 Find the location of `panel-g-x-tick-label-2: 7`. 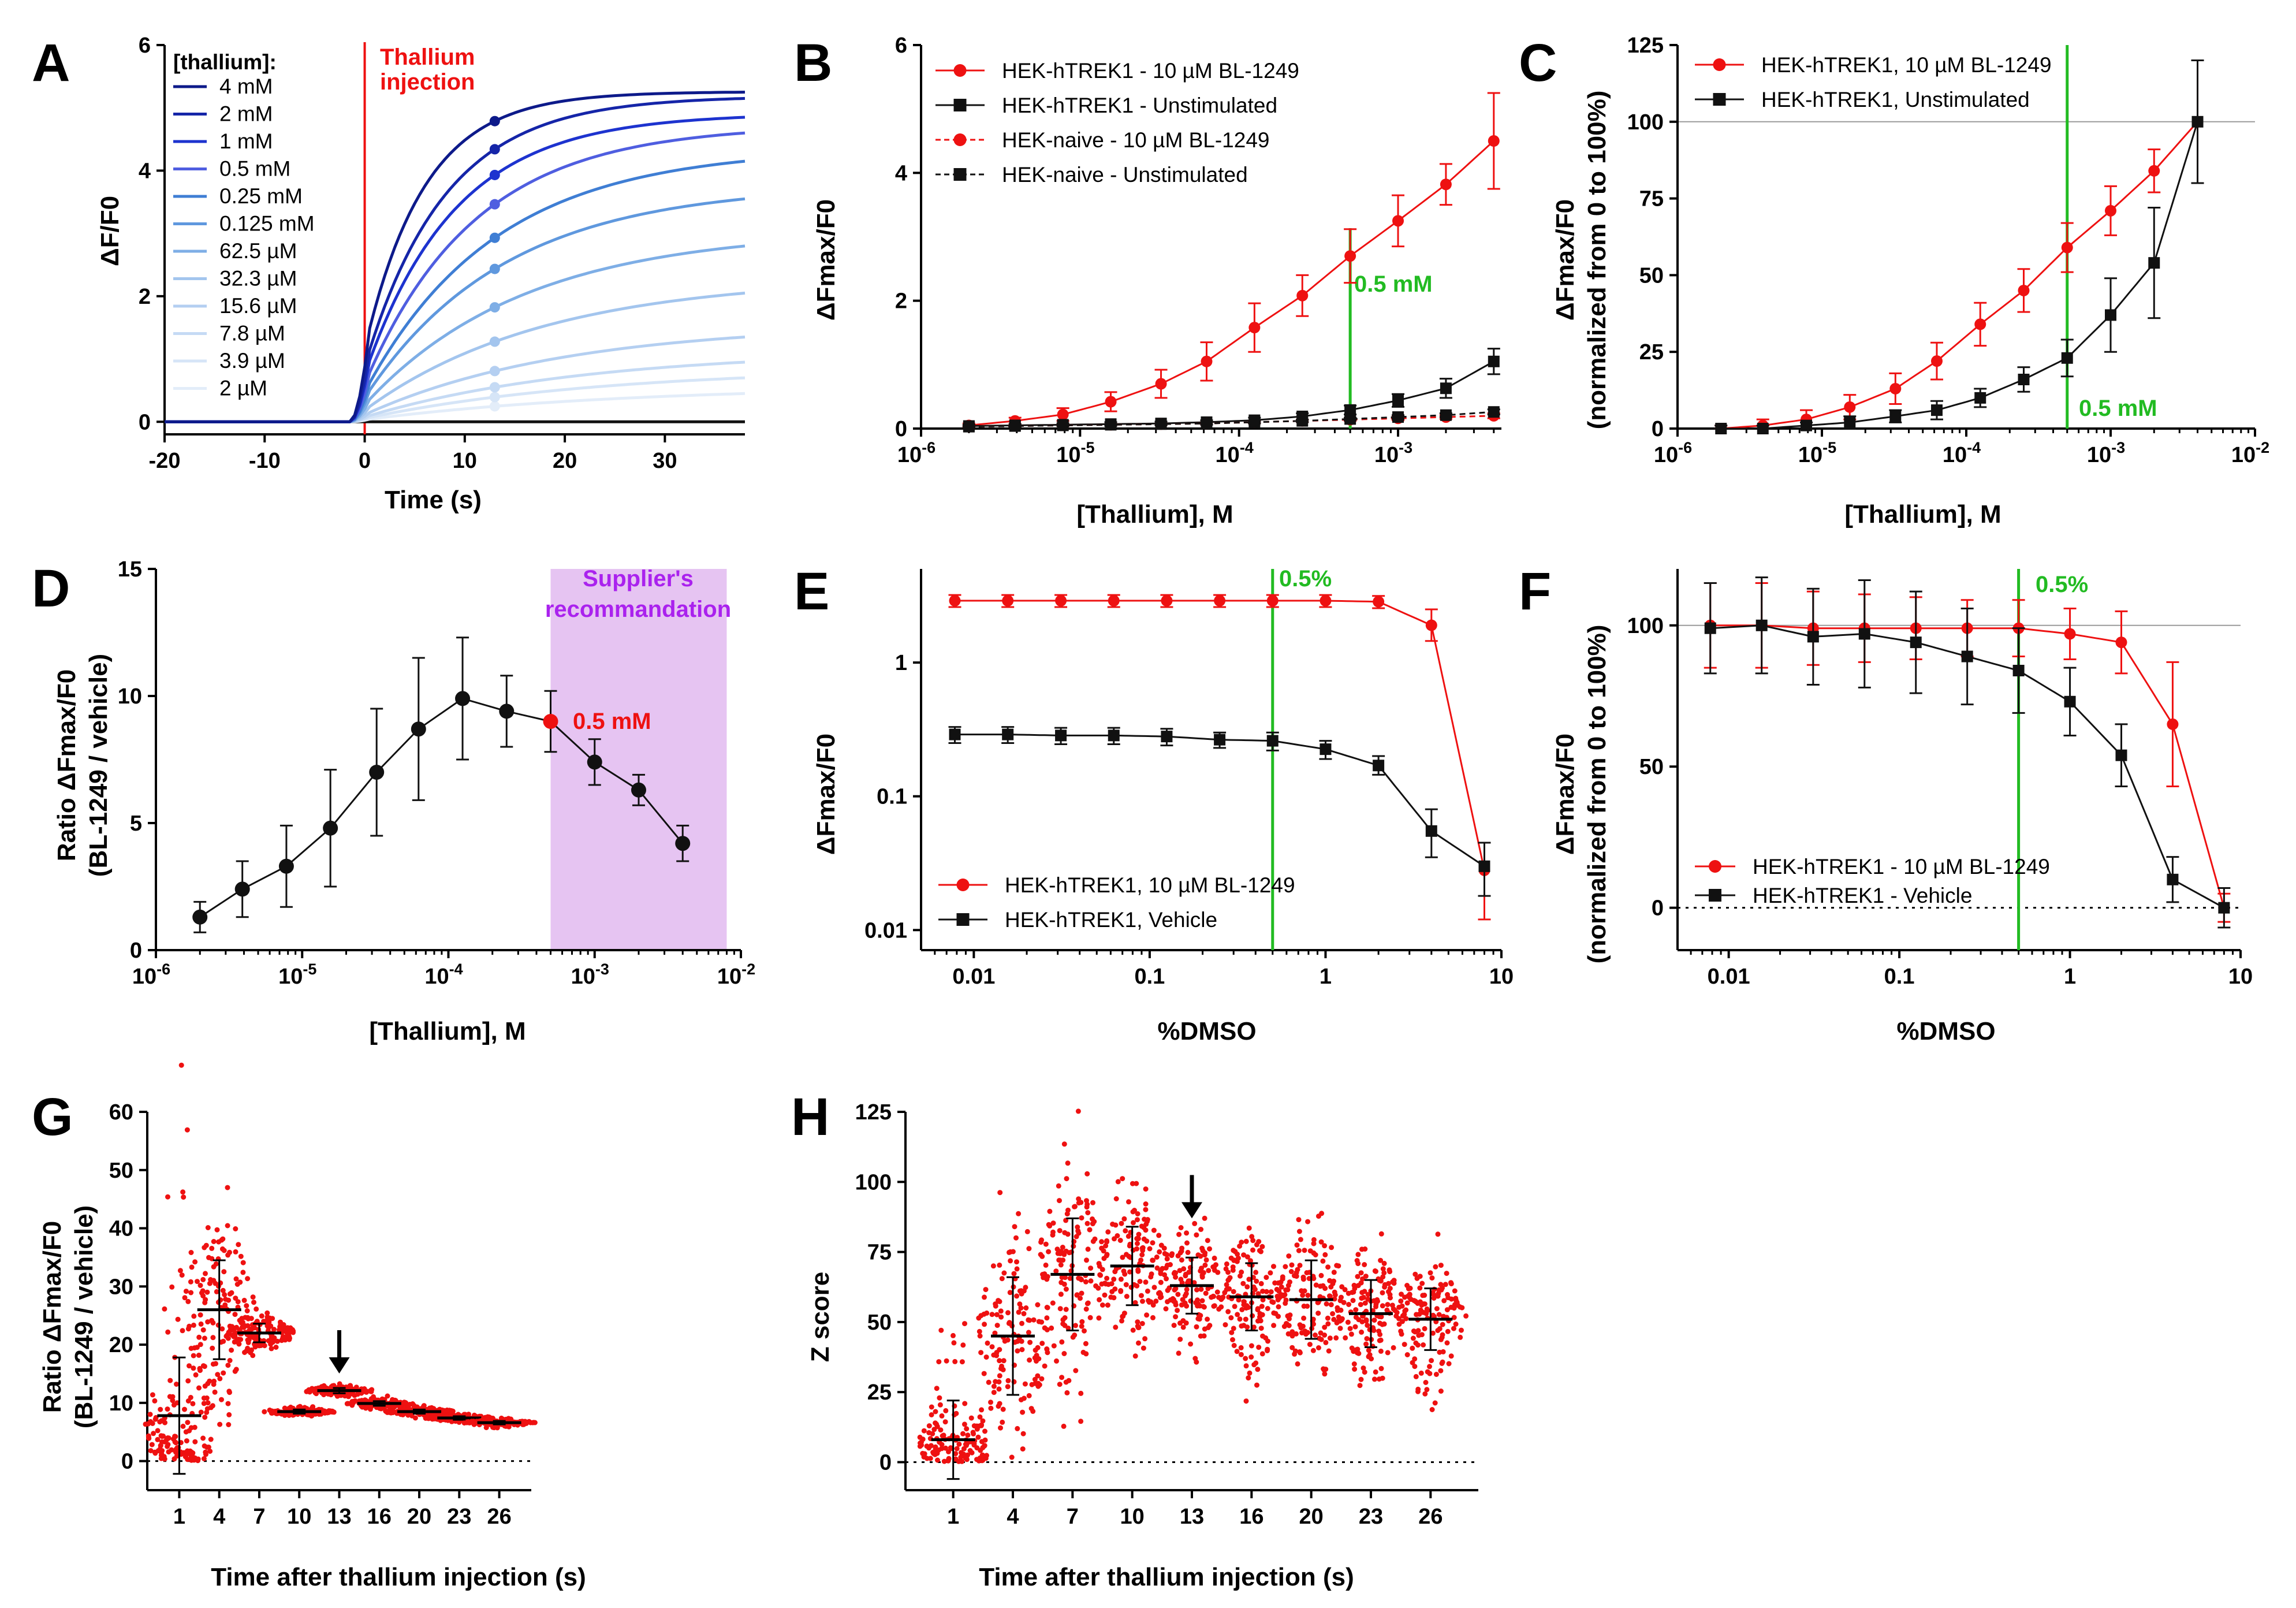

panel-g-x-tick-label-2: 7 is located at coordinates (259, 1517).